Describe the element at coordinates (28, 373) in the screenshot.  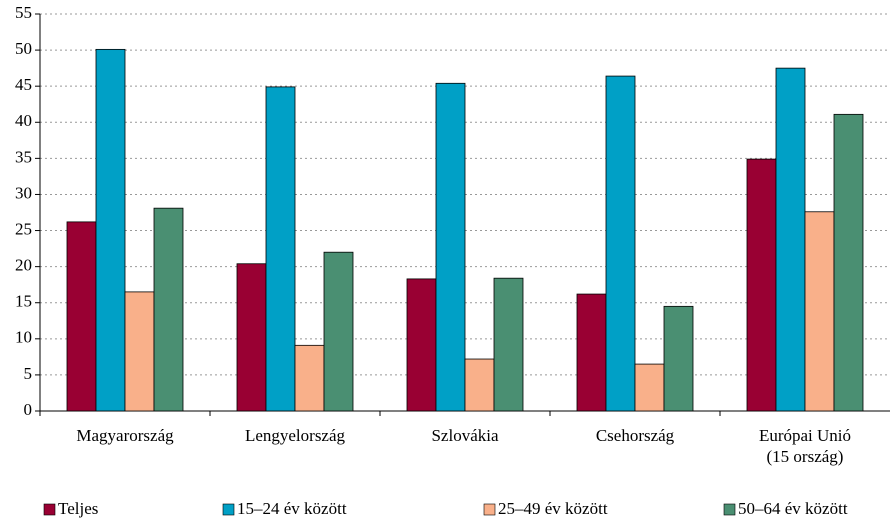
I see `y-tick-label: 5` at that location.